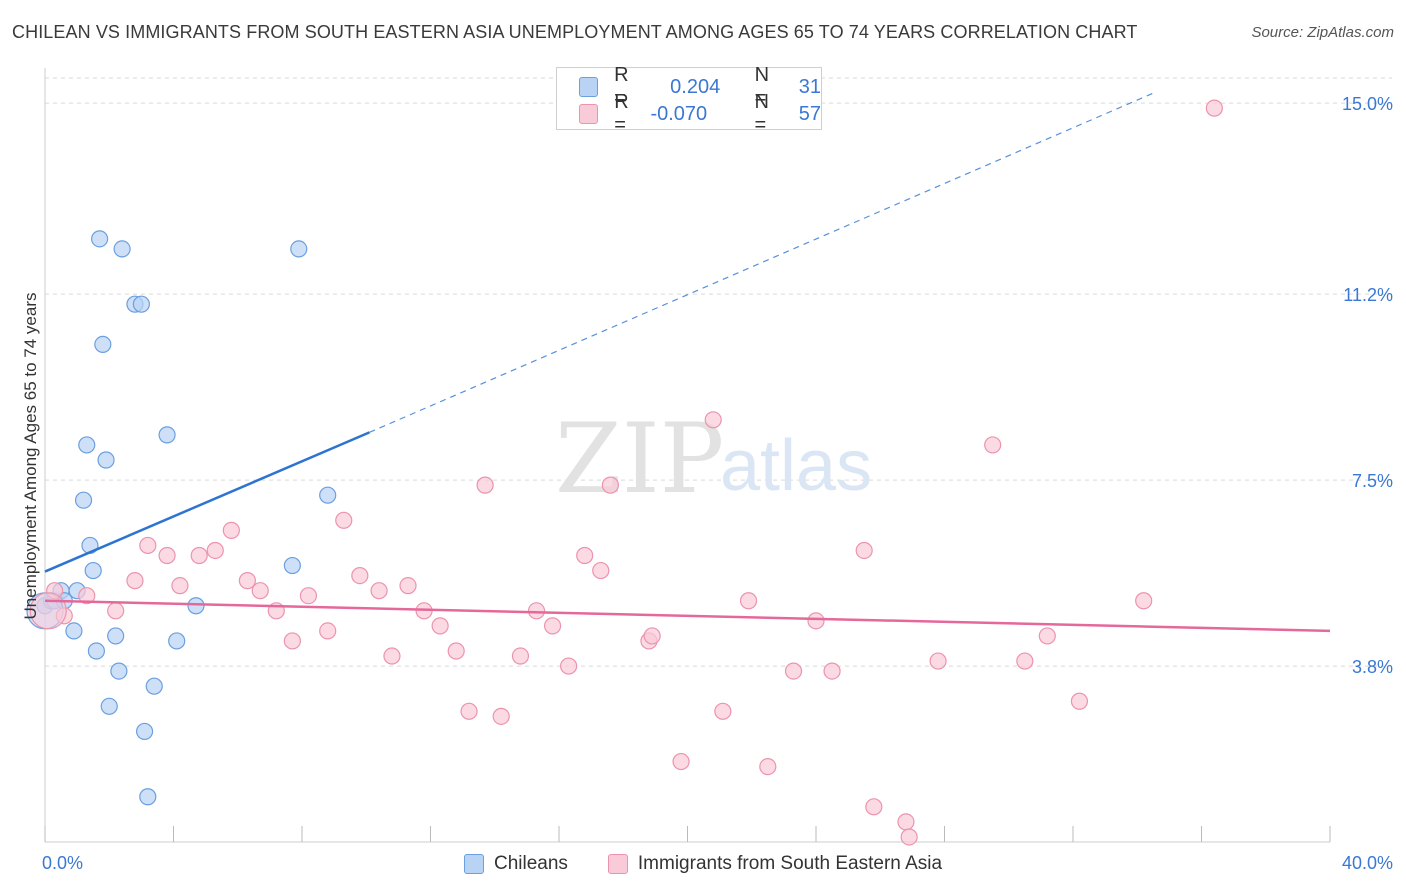  I want to click on legend-row-chileans: R = 0.204 N = 31, so click(700, 86).